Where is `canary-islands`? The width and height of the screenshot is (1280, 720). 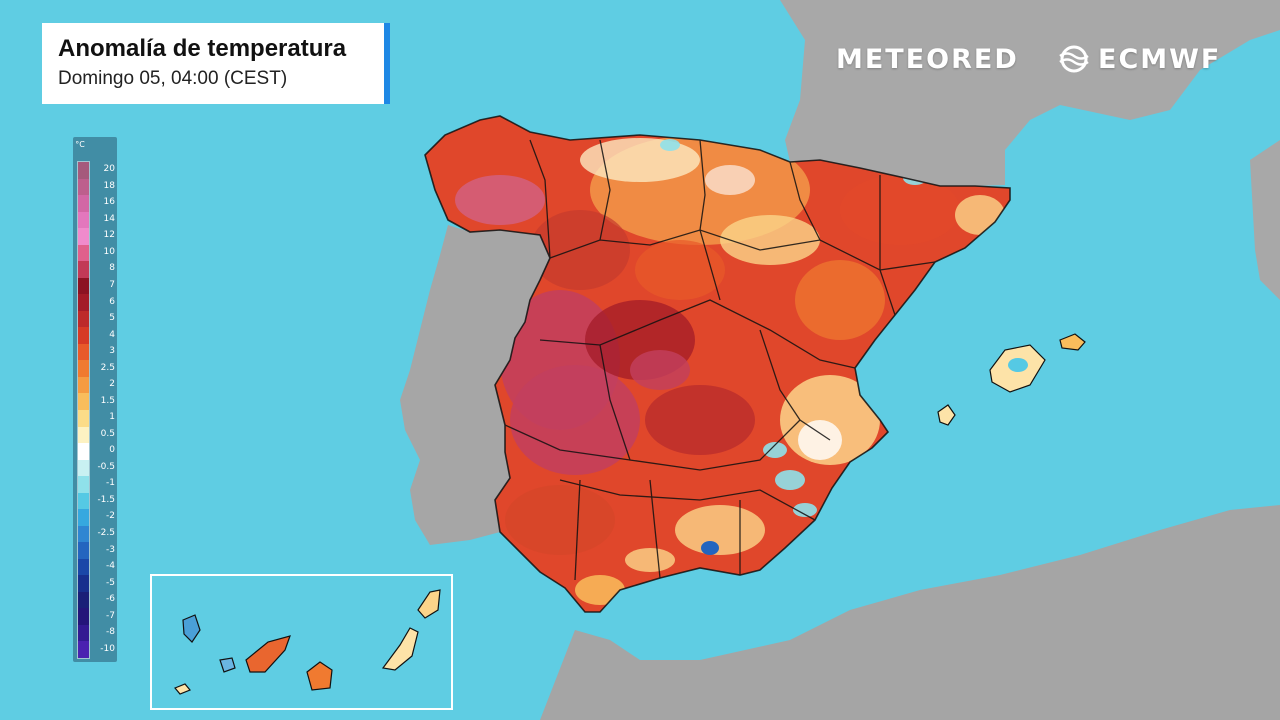 canary-islands is located at coordinates (307, 642).